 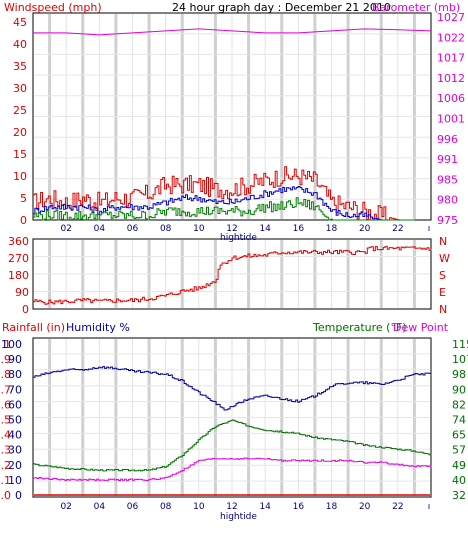 I want to click on direction-tick-label: 270, so click(x=18, y=258).